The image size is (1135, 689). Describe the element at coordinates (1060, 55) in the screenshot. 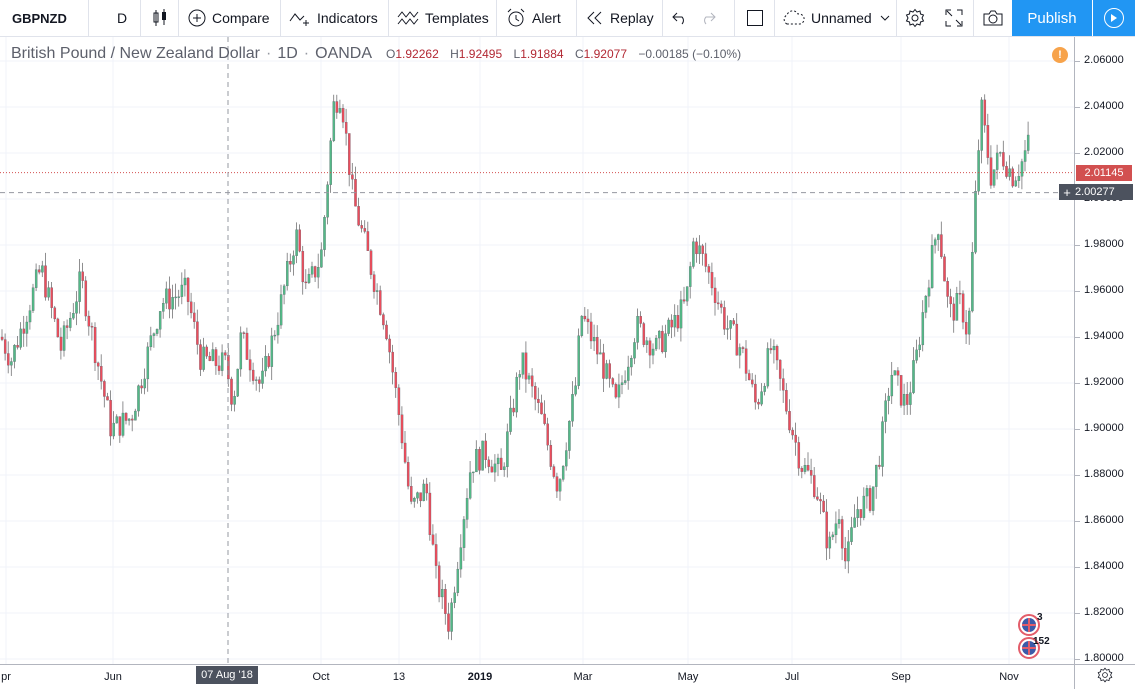

I see `alert-warning-icon: !` at that location.